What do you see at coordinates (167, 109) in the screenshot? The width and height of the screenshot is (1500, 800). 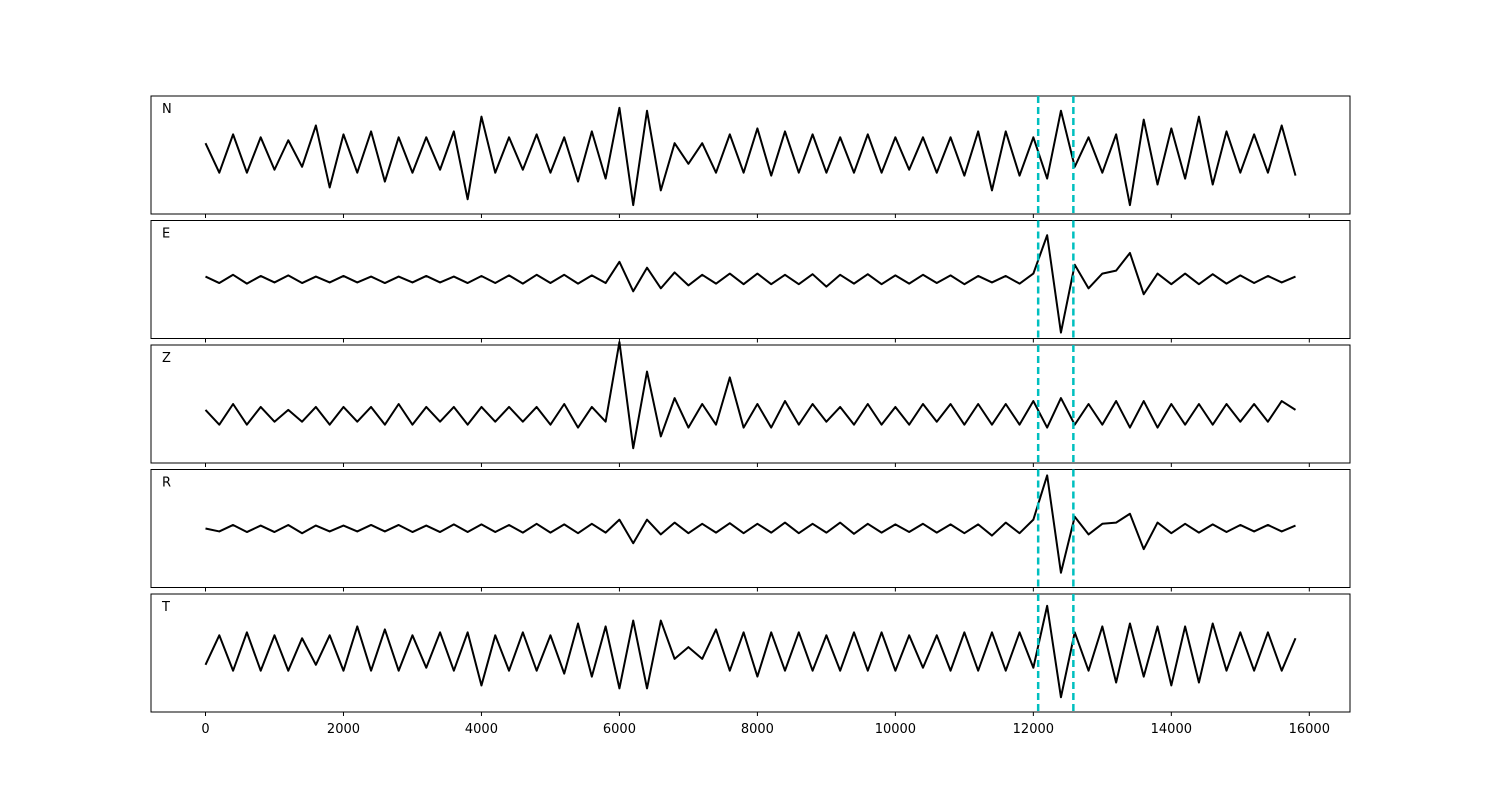 I see `panel-label: N` at bounding box center [167, 109].